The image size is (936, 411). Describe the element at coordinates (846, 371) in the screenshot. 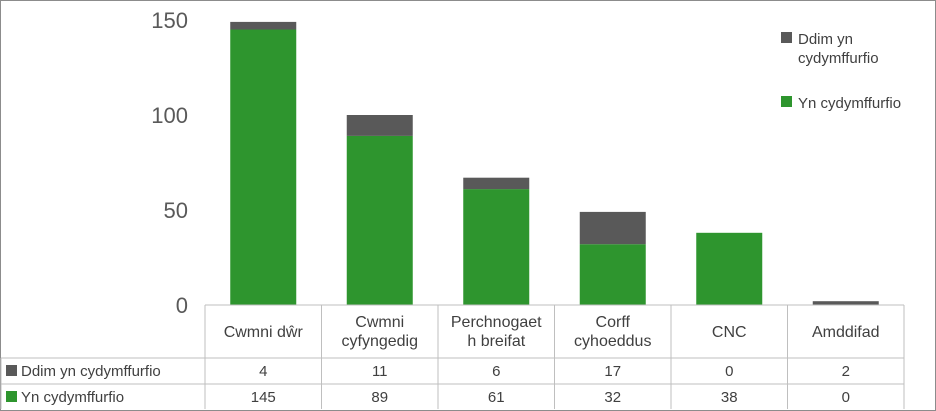

I see `table-cell-value: 2` at that location.